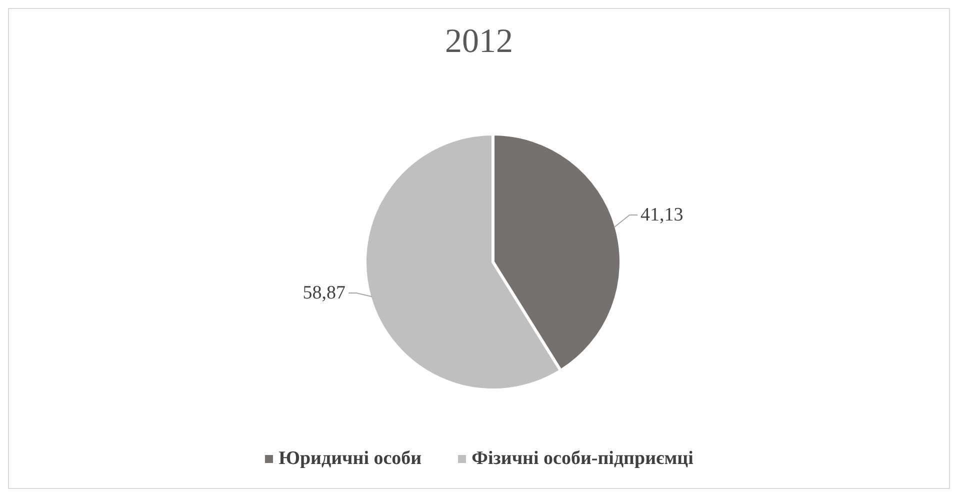  Describe the element at coordinates (350, 459) in the screenshot. I see `legend-label: Юридичні особи` at that location.